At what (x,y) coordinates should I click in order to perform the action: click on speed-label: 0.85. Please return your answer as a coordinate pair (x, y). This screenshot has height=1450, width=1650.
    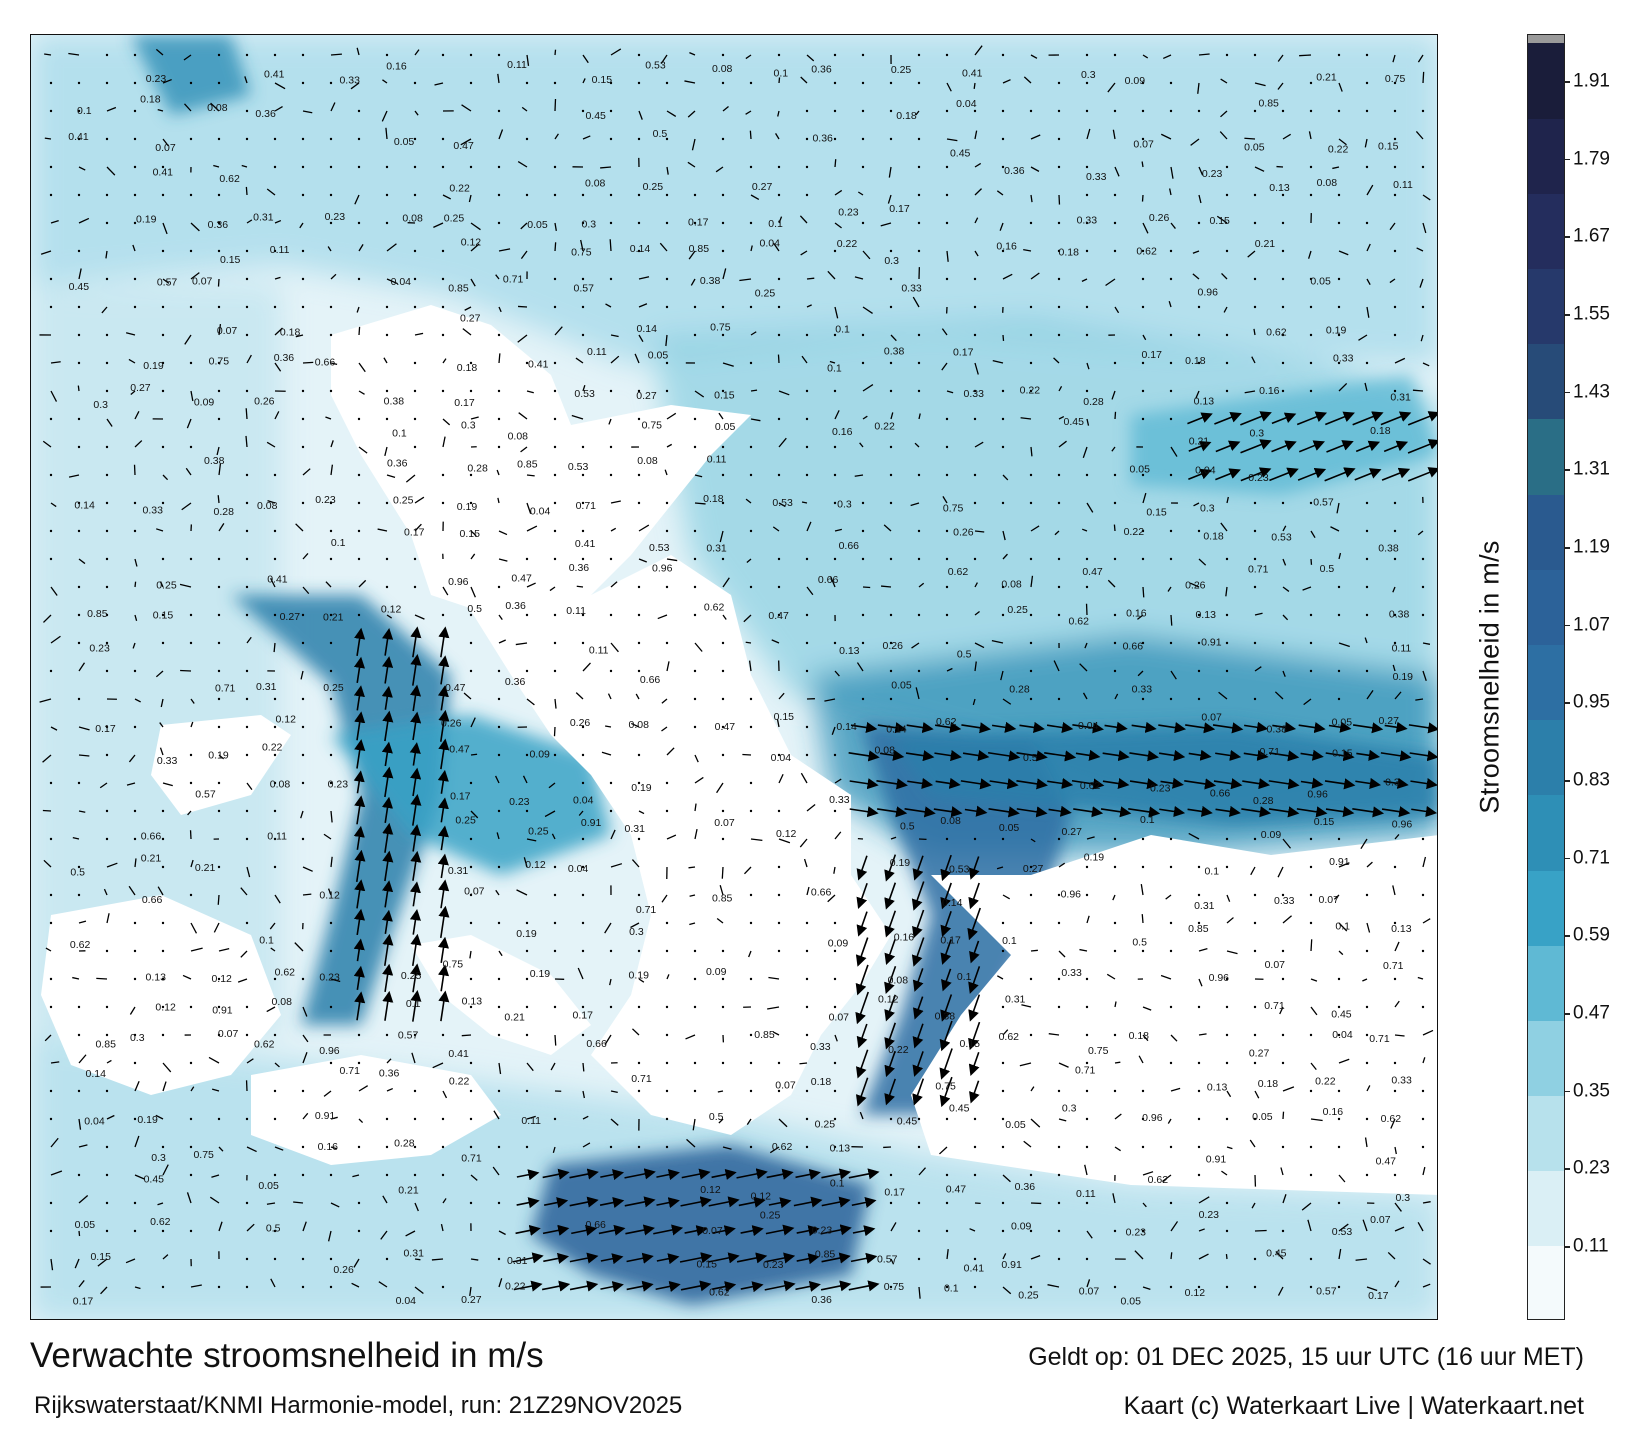
    Looking at the image, I should click on (1268, 104).